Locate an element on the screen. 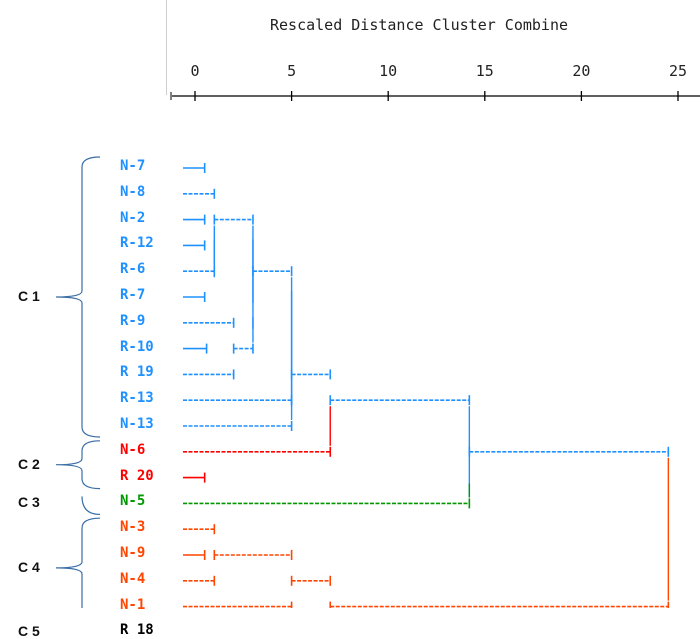 The width and height of the screenshot is (700, 639). cluster-label: C 4 is located at coordinates (29, 566).